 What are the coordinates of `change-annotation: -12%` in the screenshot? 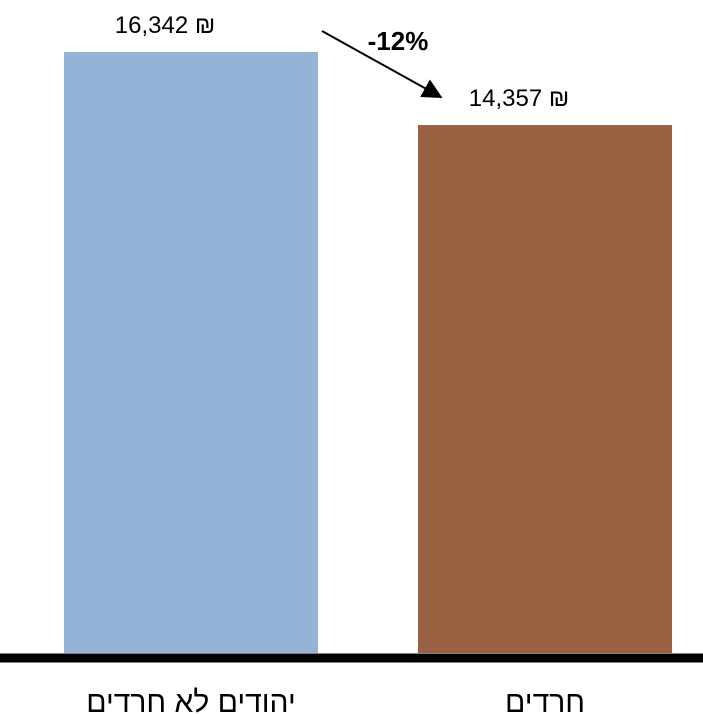 It's located at (398, 41).